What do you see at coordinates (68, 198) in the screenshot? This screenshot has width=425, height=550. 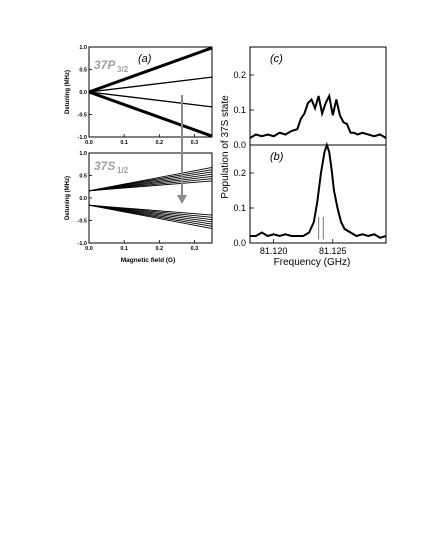 I see `panel-a-lower-ylabel: Detuning (MHz)` at bounding box center [68, 198].